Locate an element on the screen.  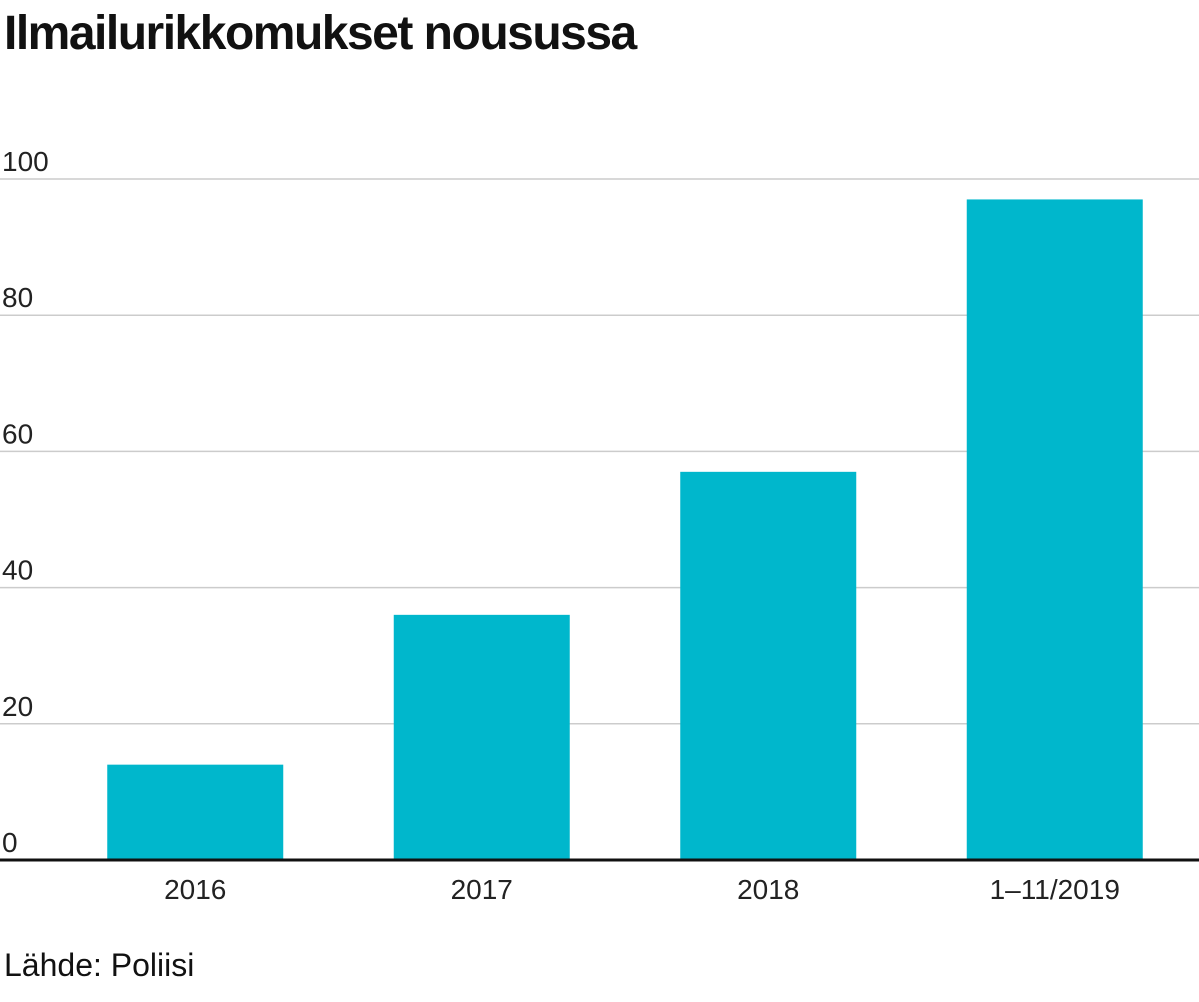
source-note: Lähde: Poliisi is located at coordinates (99, 965).